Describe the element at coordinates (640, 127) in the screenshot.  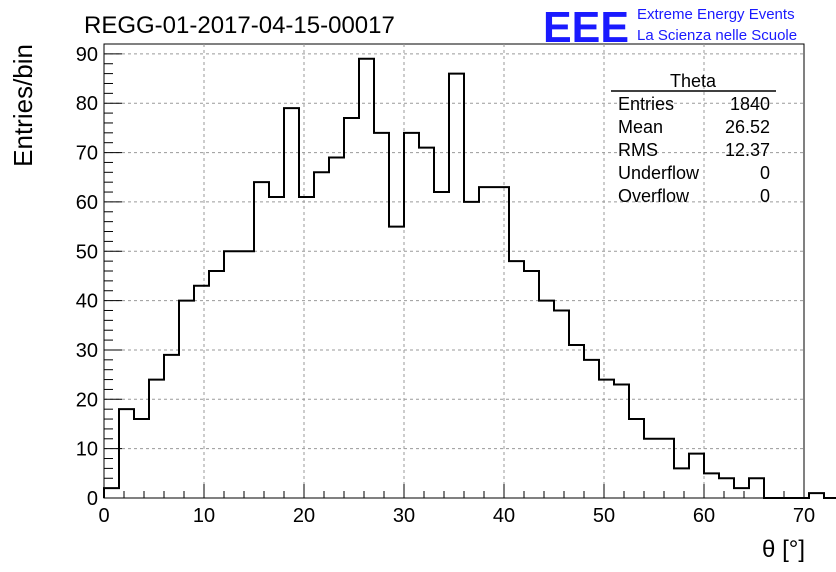
I see `stats-label-mean: Mean` at that location.